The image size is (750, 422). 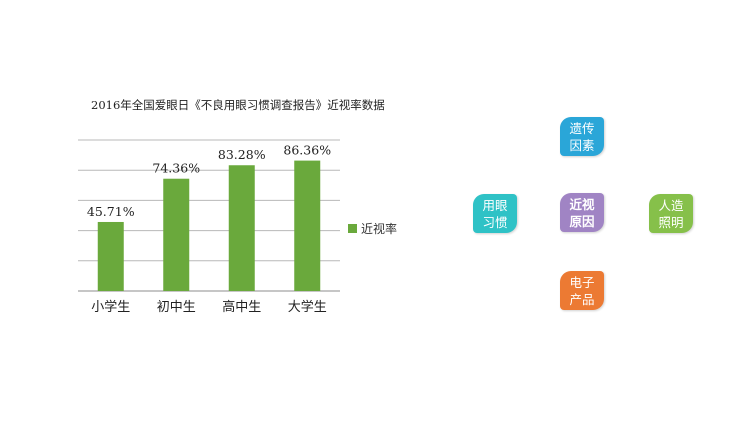 I want to click on legend-label: 近视率, so click(x=379, y=229).